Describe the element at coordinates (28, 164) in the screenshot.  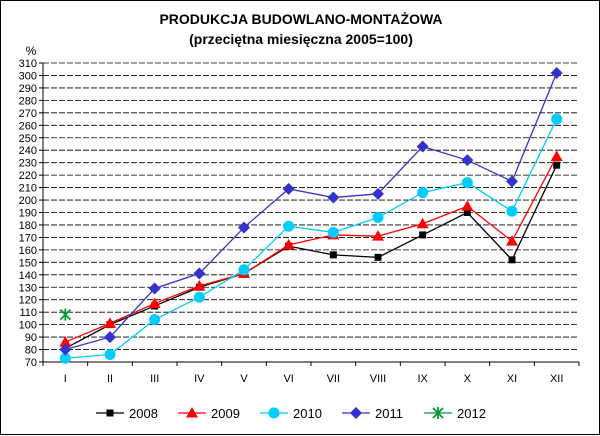
I see `y-tick-label: 230` at that location.